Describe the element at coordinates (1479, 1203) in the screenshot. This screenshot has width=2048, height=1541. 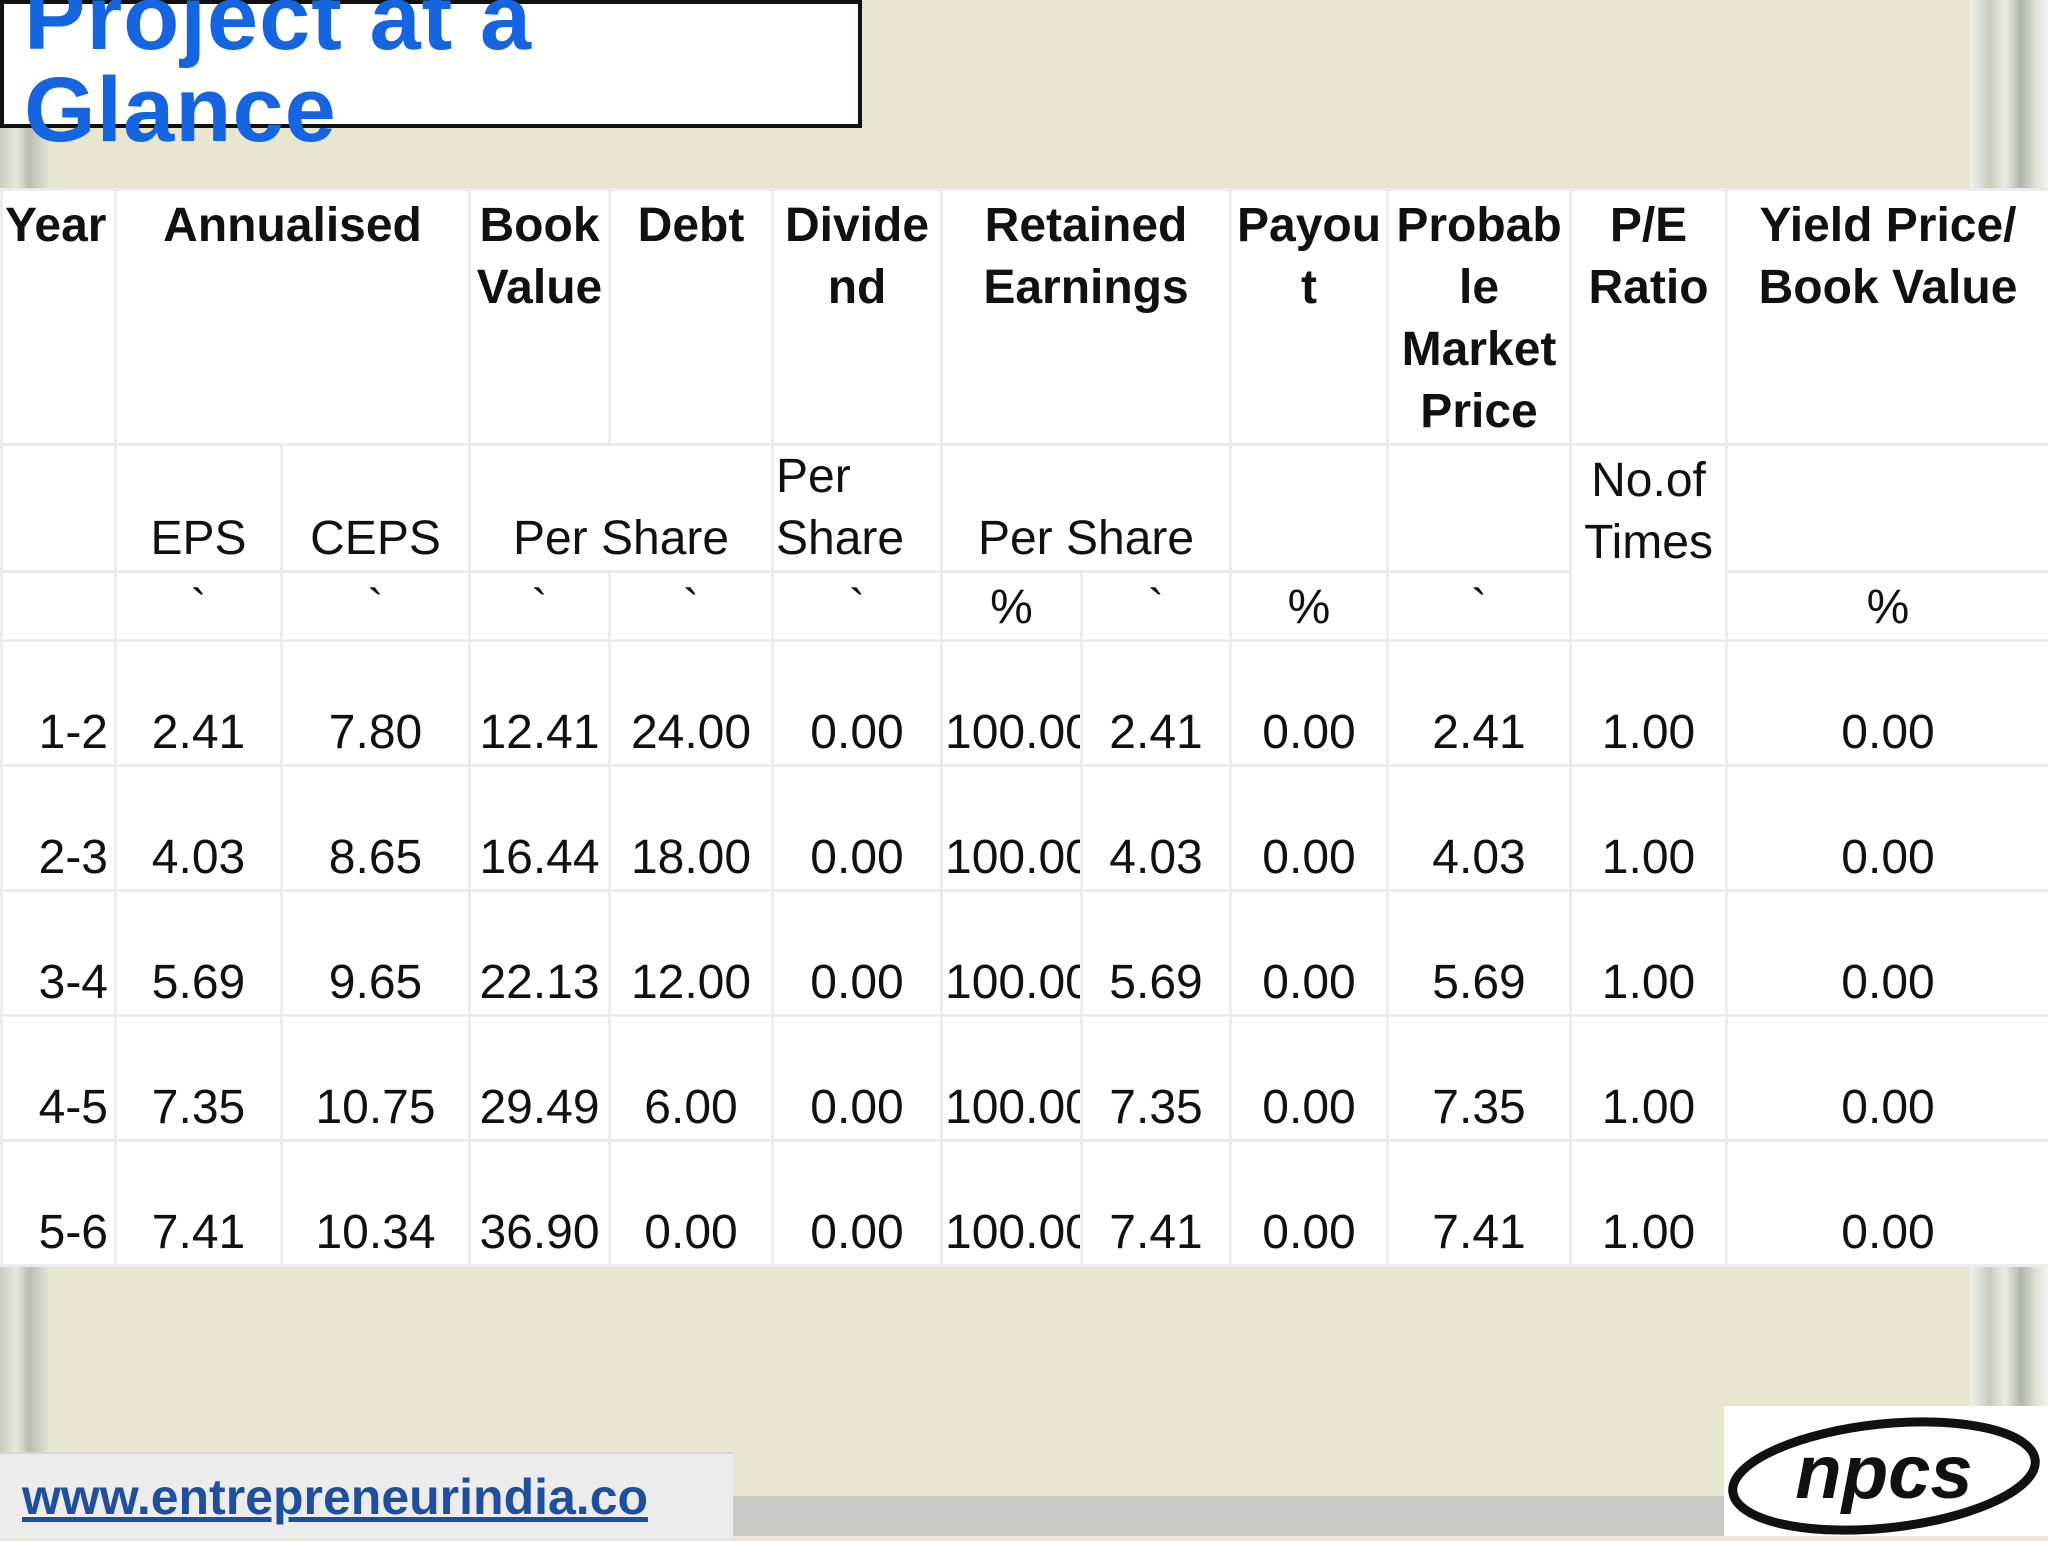
I see `cell-market-price: 7.41` at that location.